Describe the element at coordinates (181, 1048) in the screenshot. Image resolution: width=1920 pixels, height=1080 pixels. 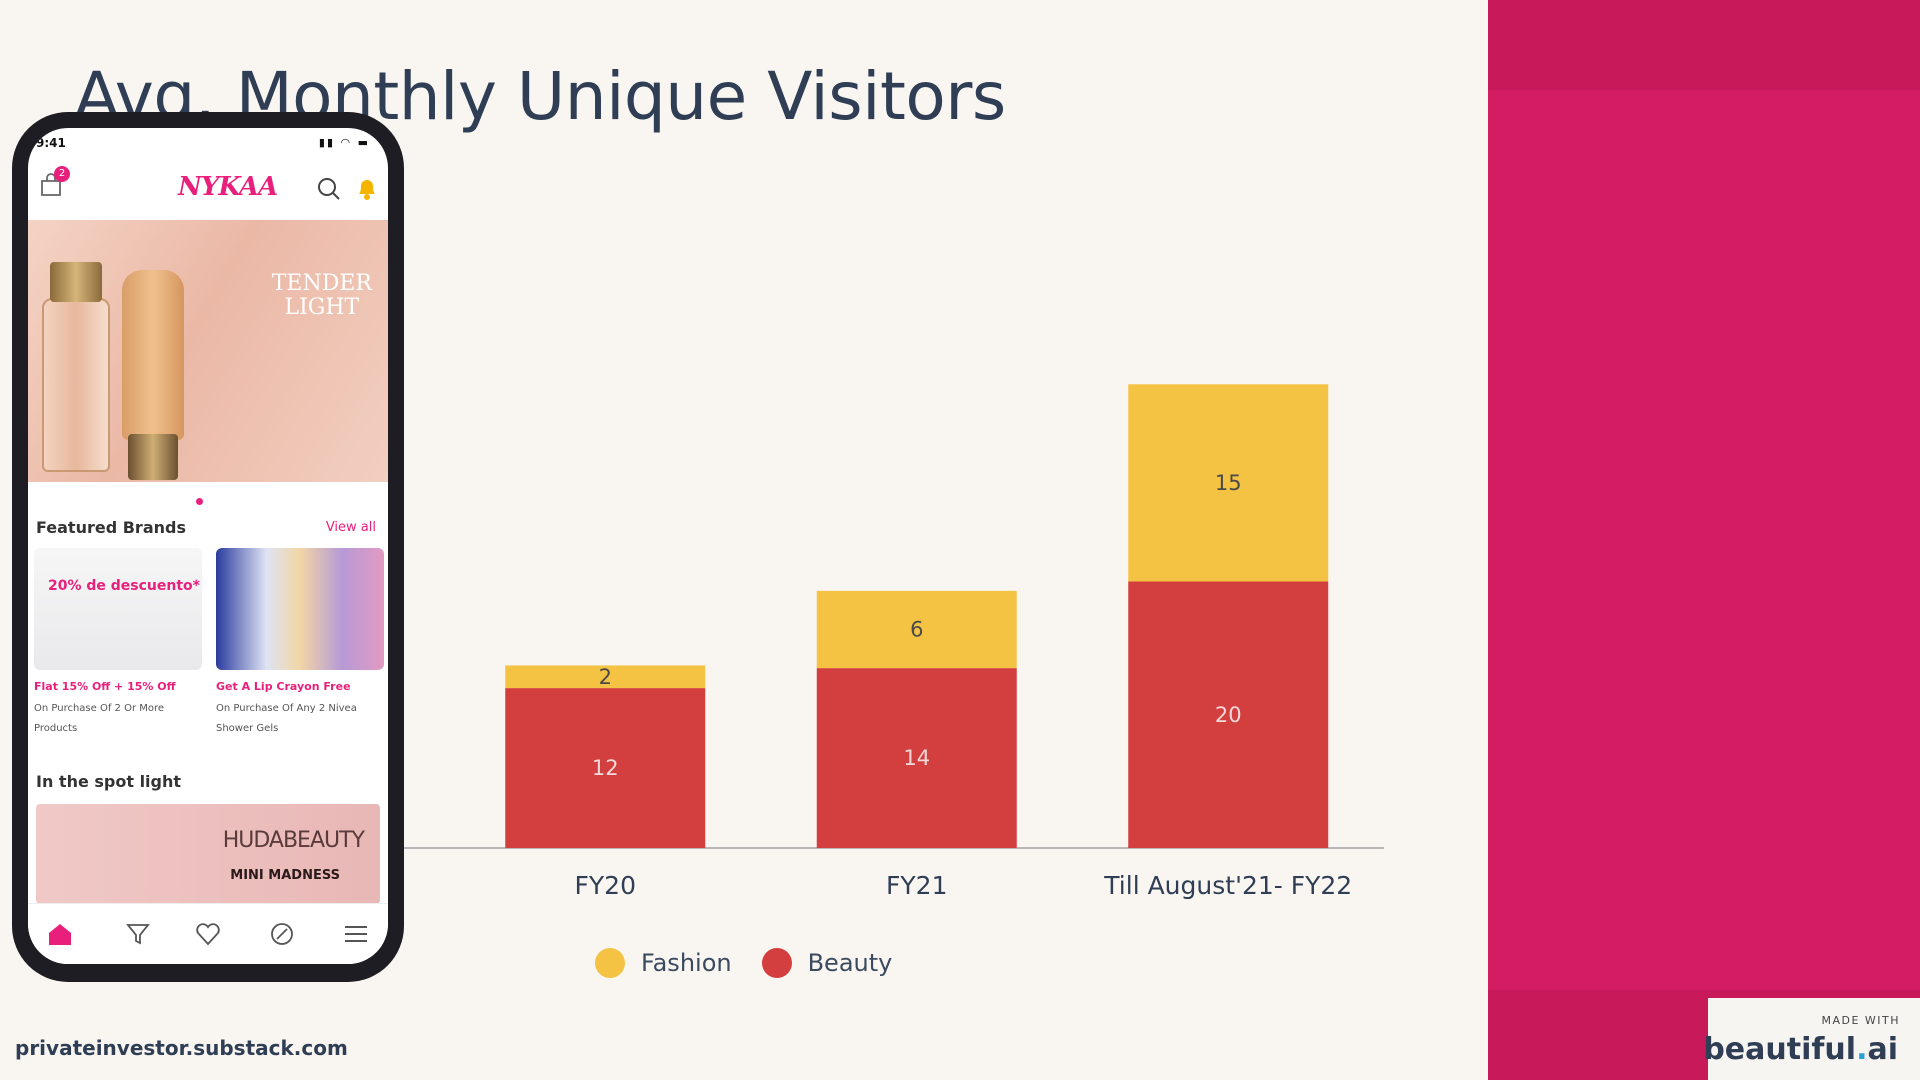
I see `source-label: privateinvestor.substack.com` at that location.